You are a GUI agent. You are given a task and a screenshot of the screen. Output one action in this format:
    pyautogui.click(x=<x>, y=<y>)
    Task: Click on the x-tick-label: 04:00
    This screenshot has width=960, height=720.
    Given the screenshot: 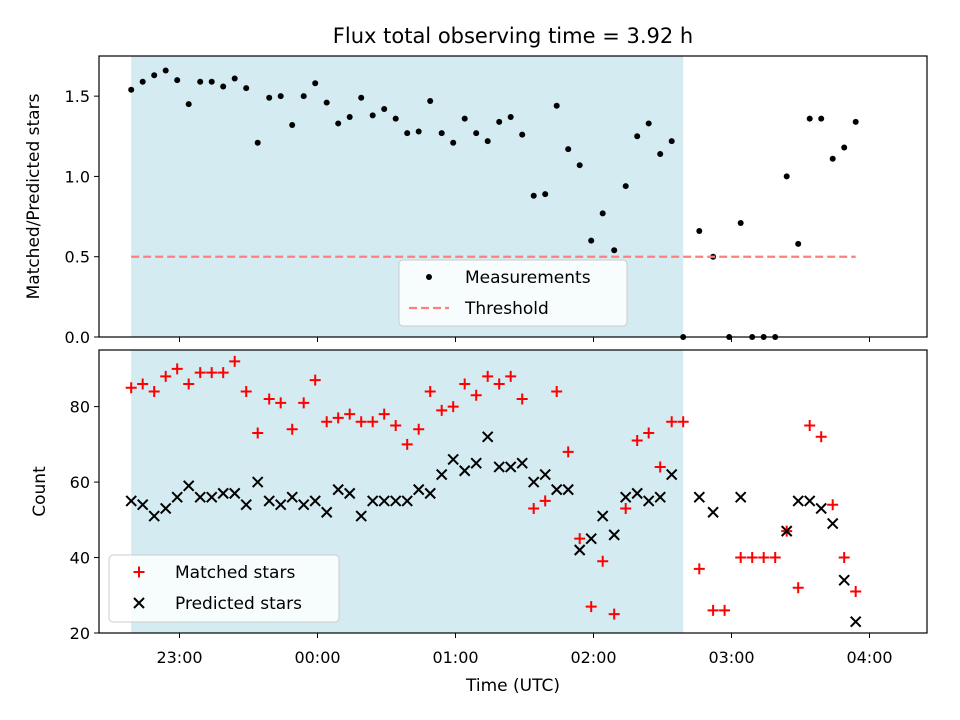 What is the action you would take?
    pyautogui.click(x=869, y=657)
    